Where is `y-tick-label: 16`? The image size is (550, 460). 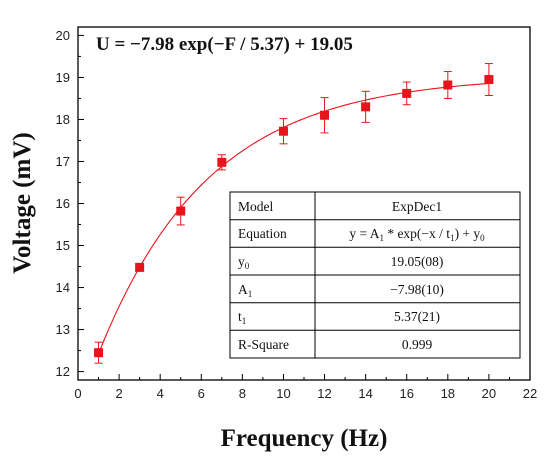
y-tick-label: 16 is located at coordinates (63, 203).